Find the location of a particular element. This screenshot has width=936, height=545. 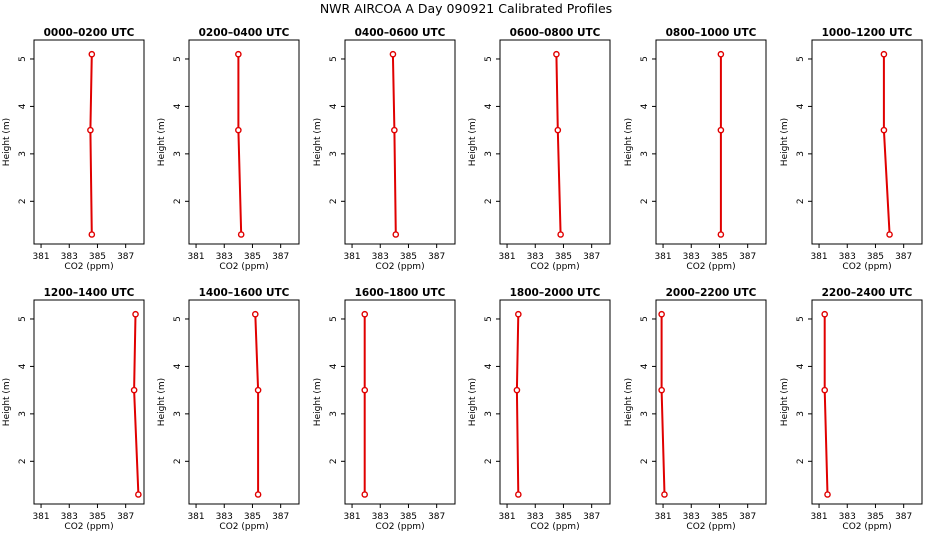

panel-title: 0200–0400 UTC is located at coordinates (244, 33).